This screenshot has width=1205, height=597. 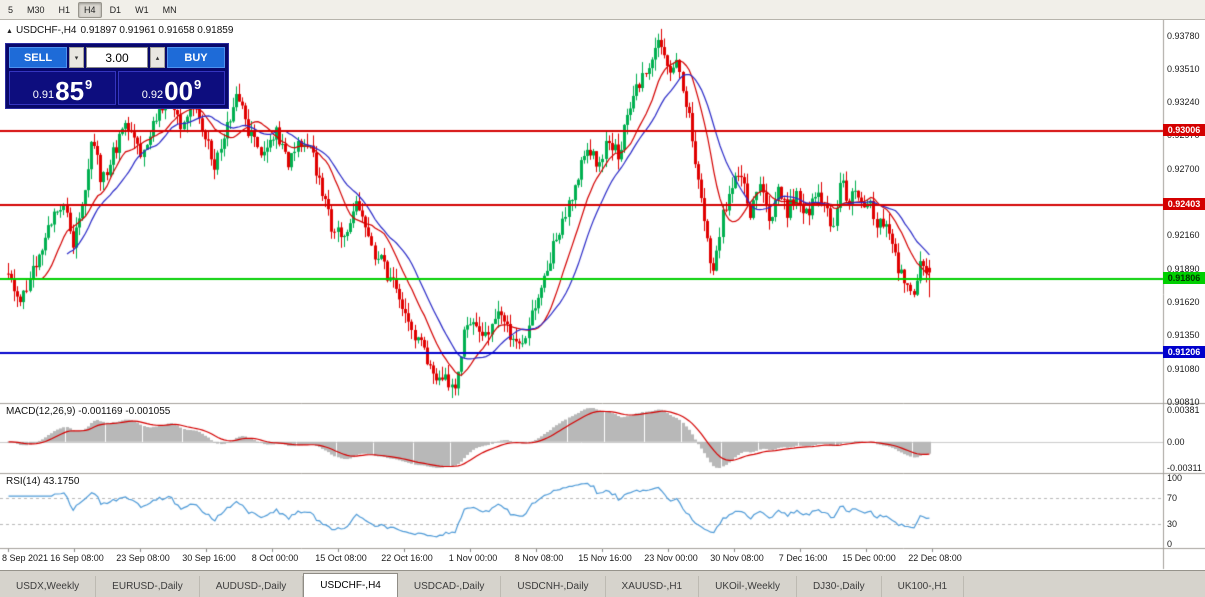 What do you see at coordinates (1184, 467) in the screenshot?
I see `macd-axis-label: -0.00311` at bounding box center [1184, 467].